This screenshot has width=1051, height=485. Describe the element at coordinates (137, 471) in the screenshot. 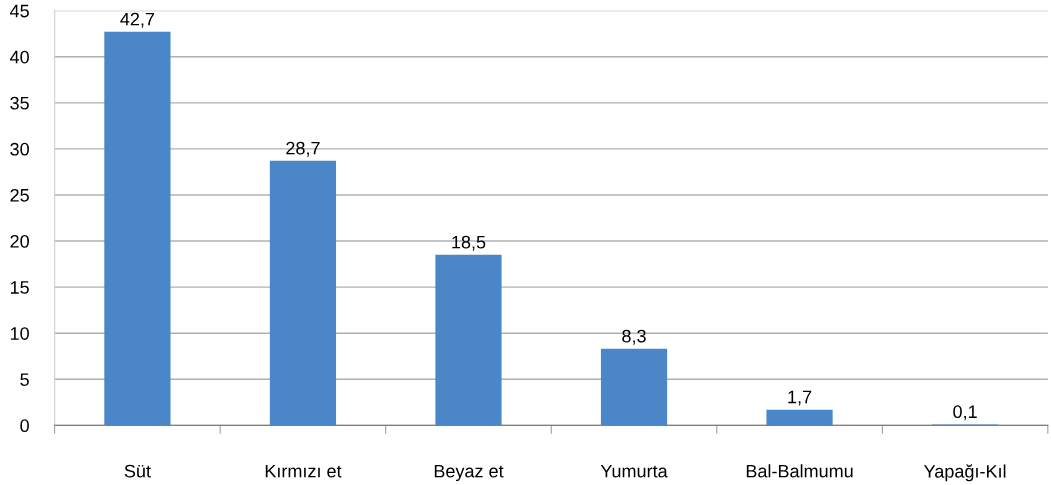

I see `x-tick-label: Süt` at that location.